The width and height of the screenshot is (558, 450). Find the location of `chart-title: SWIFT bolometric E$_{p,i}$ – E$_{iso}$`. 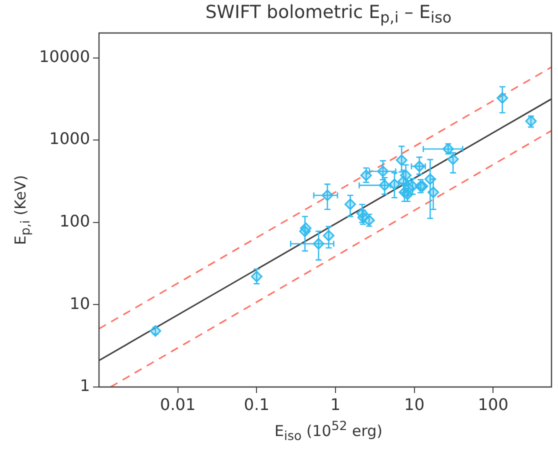

chart-title: SWIFT bolometric E$_{p,i}$ – E$_{iso}$ is located at coordinates (328, 14).